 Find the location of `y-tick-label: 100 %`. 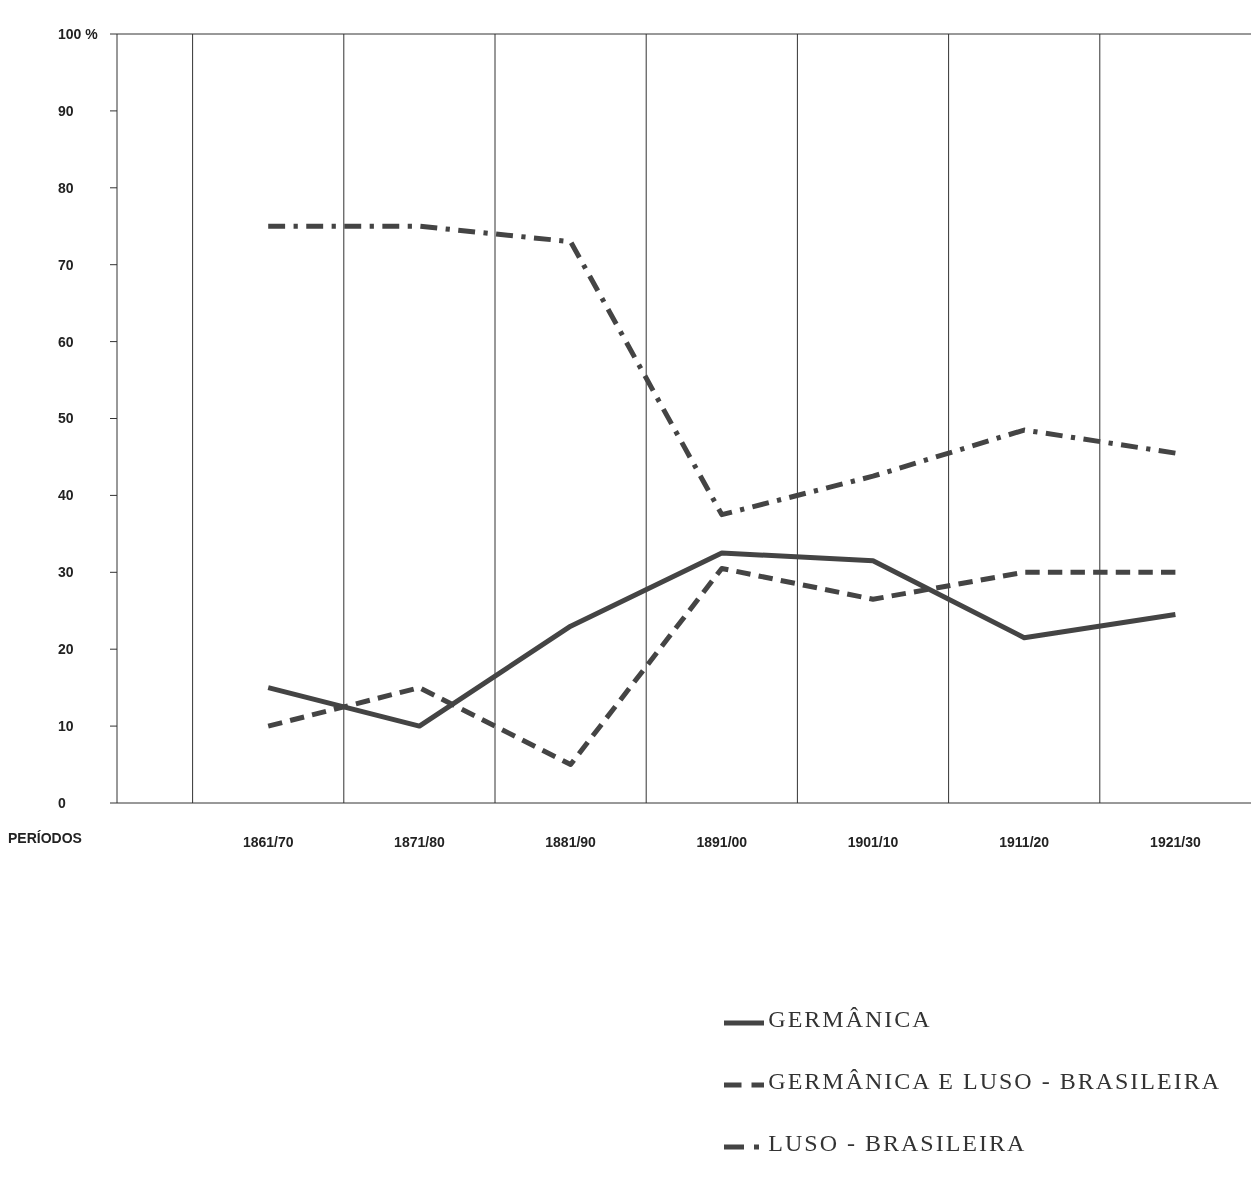

y-tick-label: 100 % is located at coordinates (78, 33).